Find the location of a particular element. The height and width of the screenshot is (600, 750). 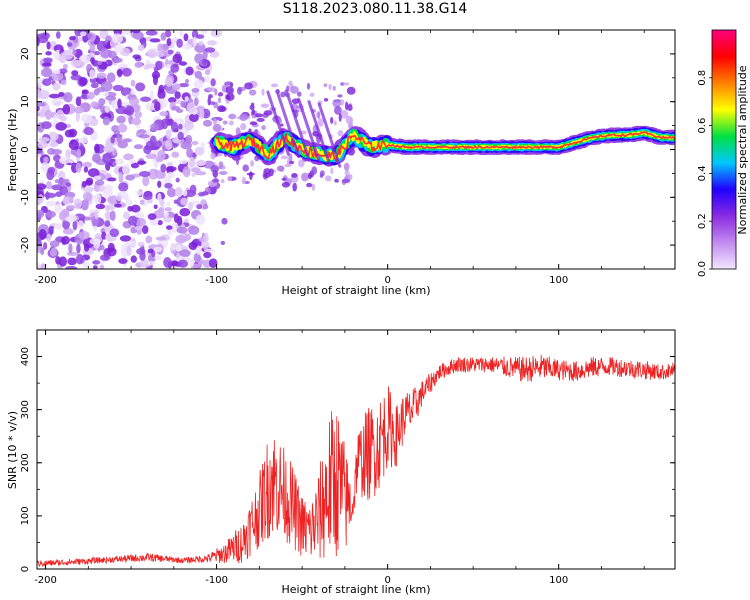

spectrogram-y-tick-label-3: -10 is located at coordinates (25, 197).